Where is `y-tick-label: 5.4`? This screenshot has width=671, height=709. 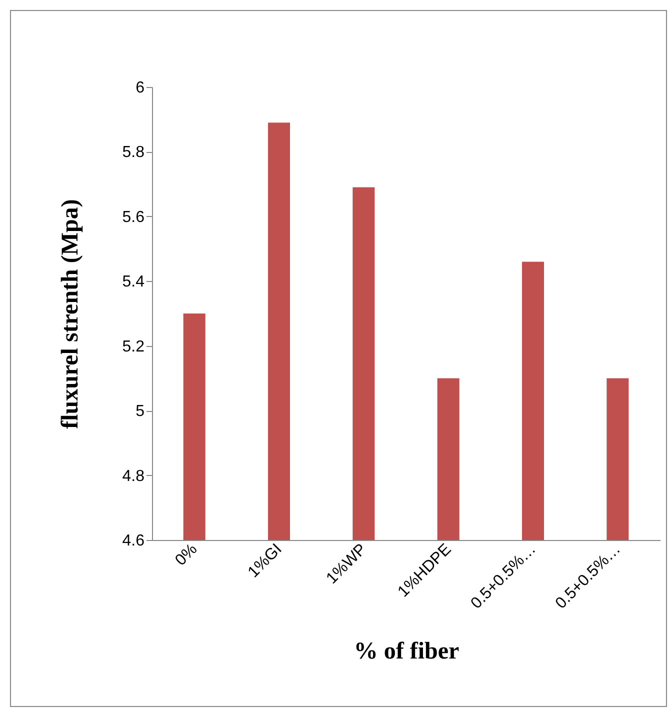 y-tick-label: 5.4 is located at coordinates (133, 282).